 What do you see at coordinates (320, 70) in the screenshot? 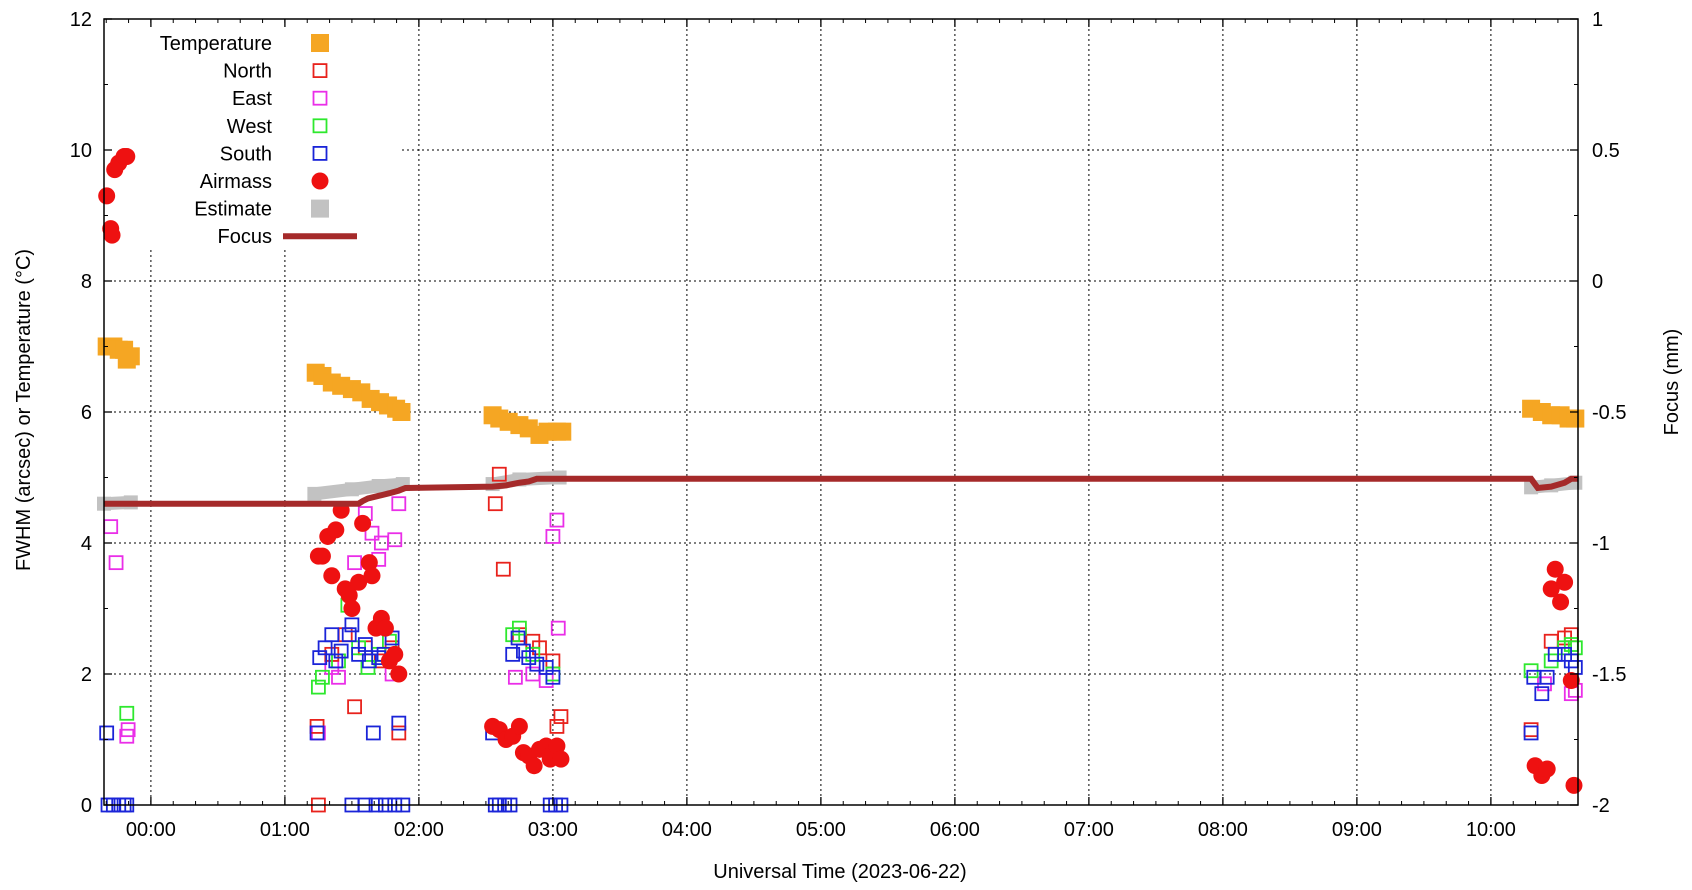
I see `legend-north-marker` at bounding box center [320, 70].